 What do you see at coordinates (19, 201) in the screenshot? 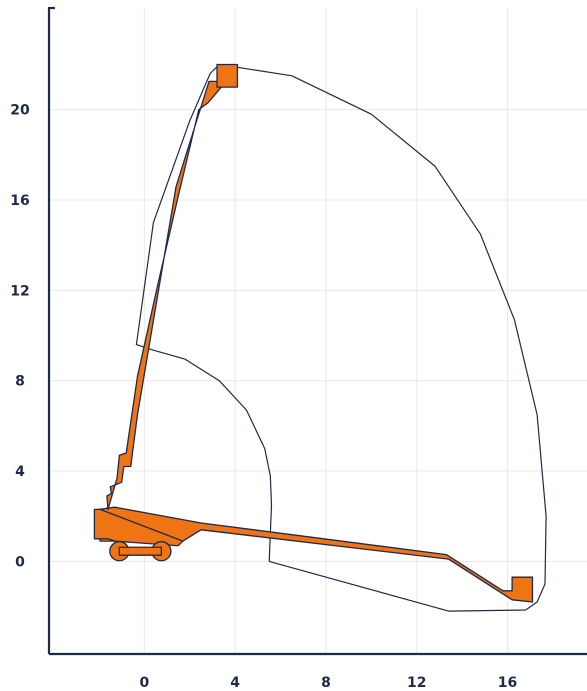
I see `y-tick-label: 16` at bounding box center [19, 201].